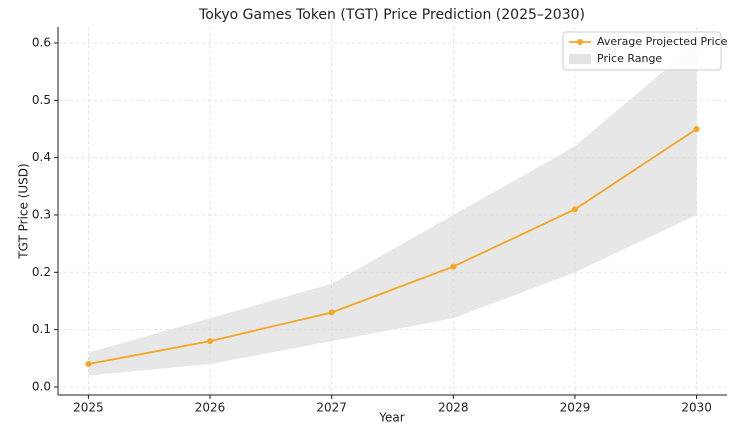 This screenshot has height=434, width=747. Describe the element at coordinates (391, 418) in the screenshot. I see `x-axis-label: Year` at that location.